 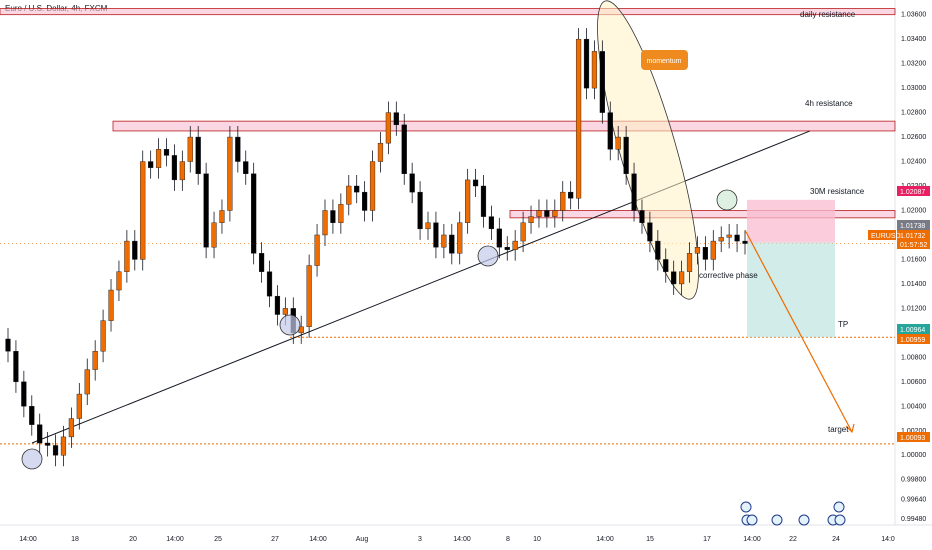 What do you see at coordinates (913, 113) in the screenshot?
I see `y-tick-label: 1.02800` at bounding box center [913, 113].